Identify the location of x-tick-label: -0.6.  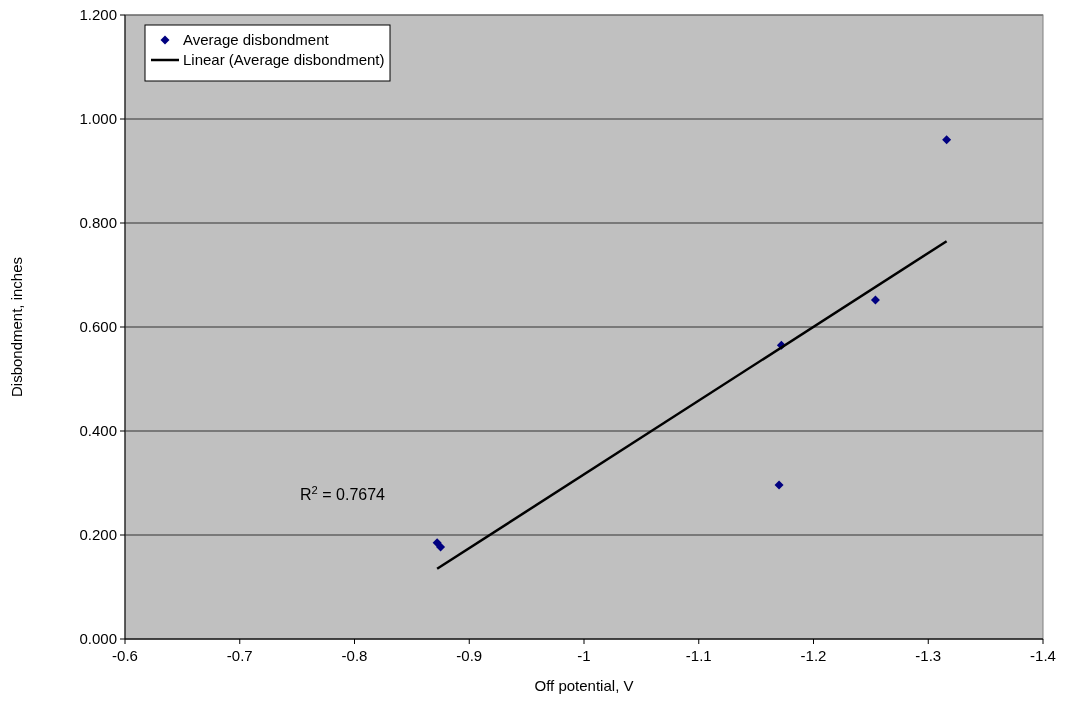
(125, 655).